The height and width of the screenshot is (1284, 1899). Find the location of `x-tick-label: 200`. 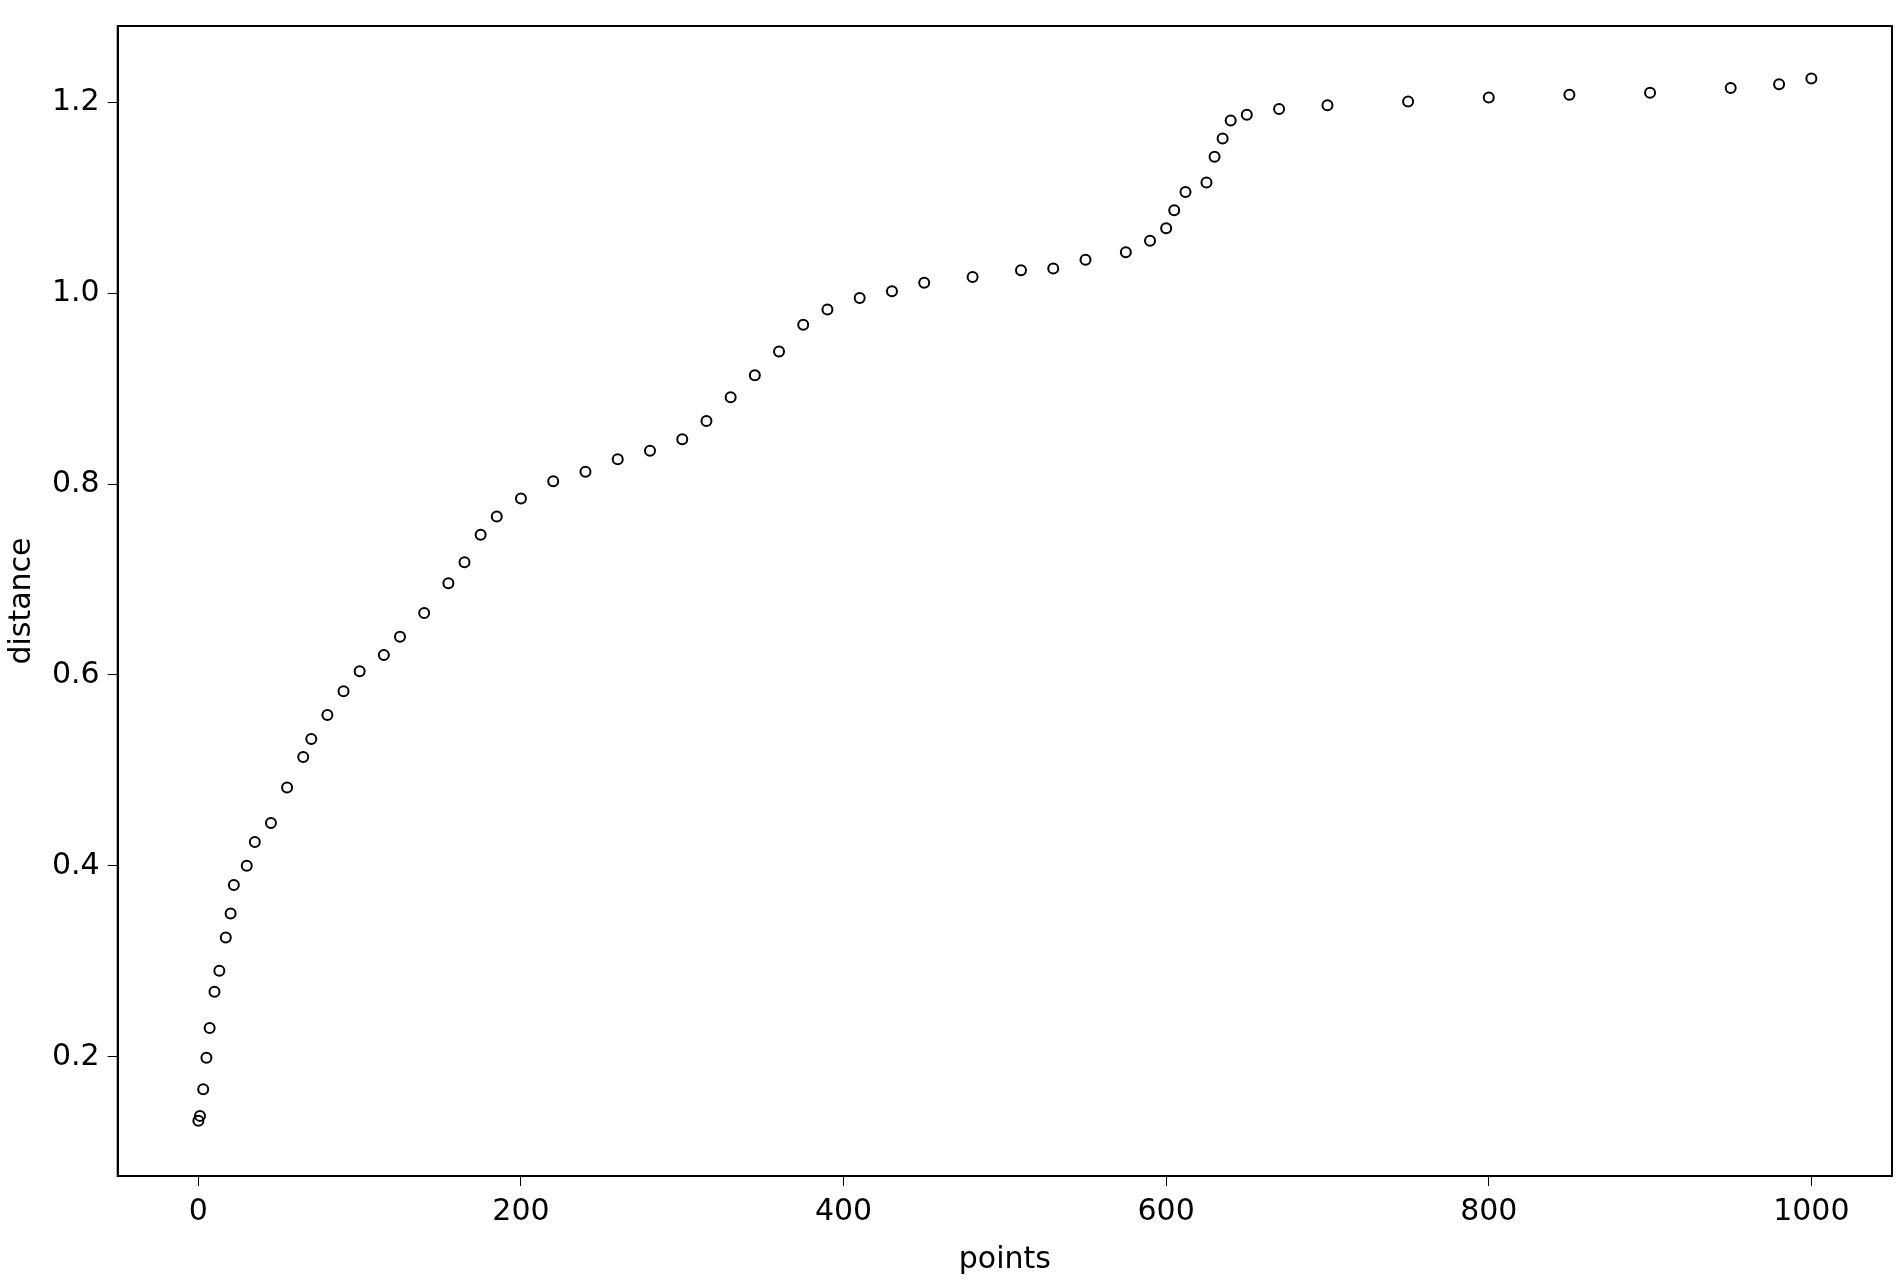

x-tick-label: 200 is located at coordinates (521, 1209).